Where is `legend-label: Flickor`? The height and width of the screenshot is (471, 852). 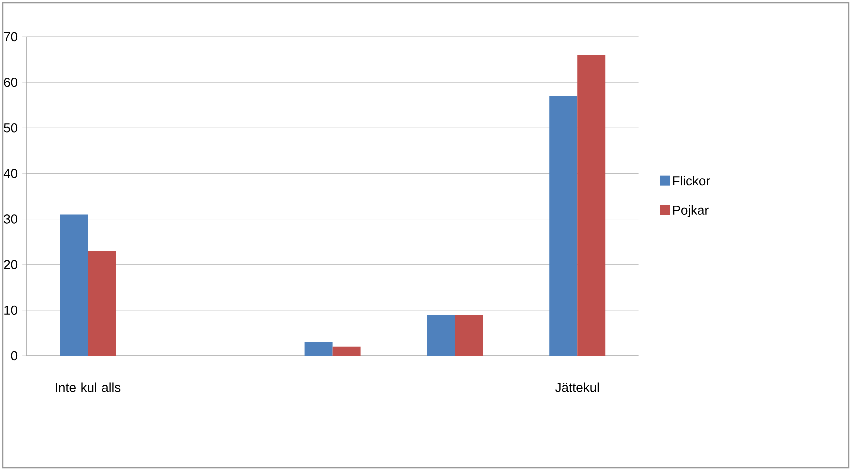 legend-label: Flickor is located at coordinates (691, 181).